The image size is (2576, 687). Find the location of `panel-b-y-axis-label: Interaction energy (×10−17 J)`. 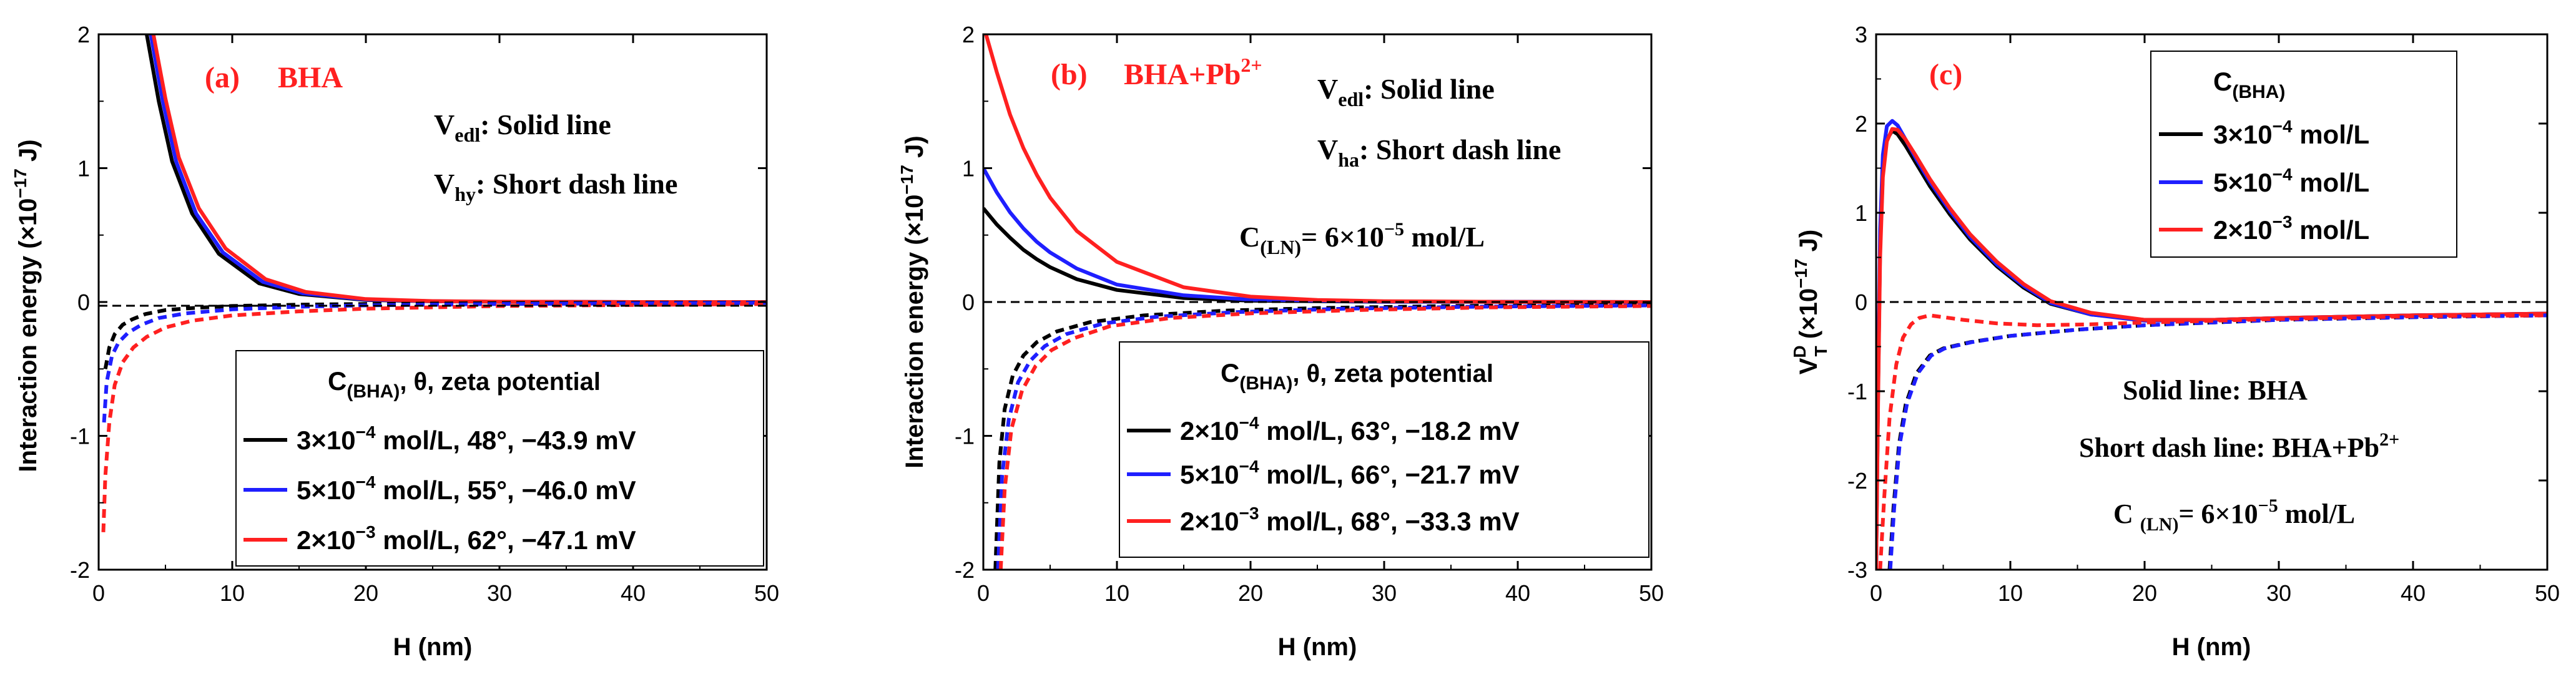

panel-b-y-axis-label: Interaction energy (×10−17 J) is located at coordinates (912, 301).